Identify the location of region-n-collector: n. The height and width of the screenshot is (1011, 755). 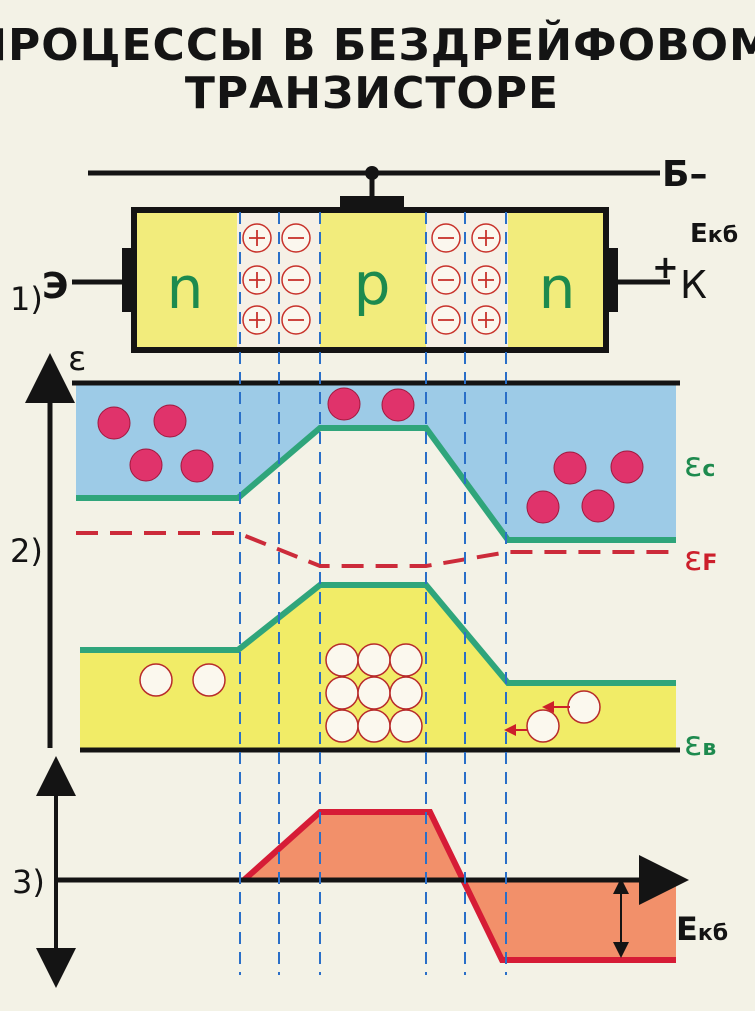
(557, 288).